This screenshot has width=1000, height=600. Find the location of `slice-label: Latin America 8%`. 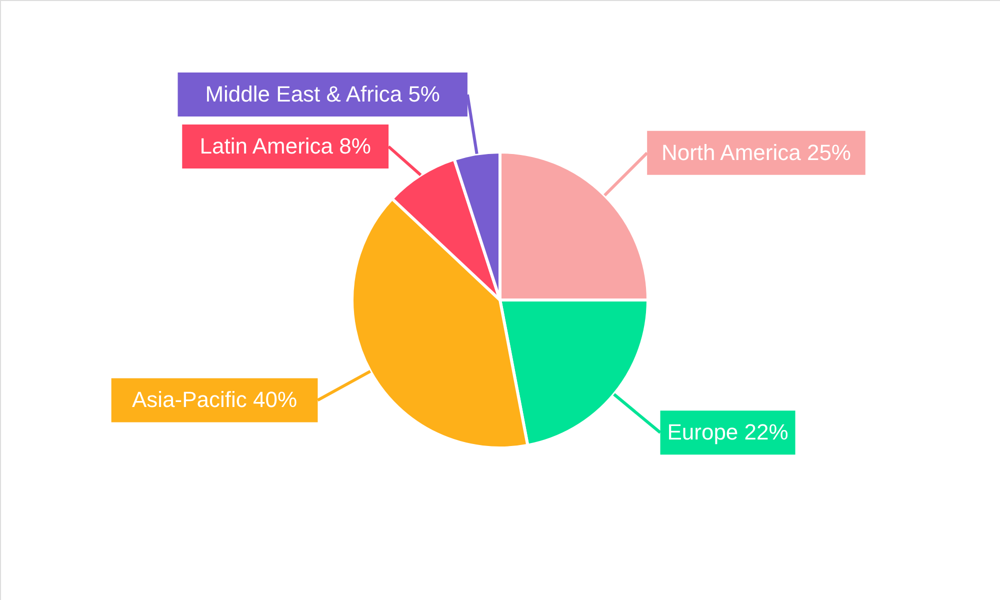

slice-label: Latin America 8% is located at coordinates (285, 146).